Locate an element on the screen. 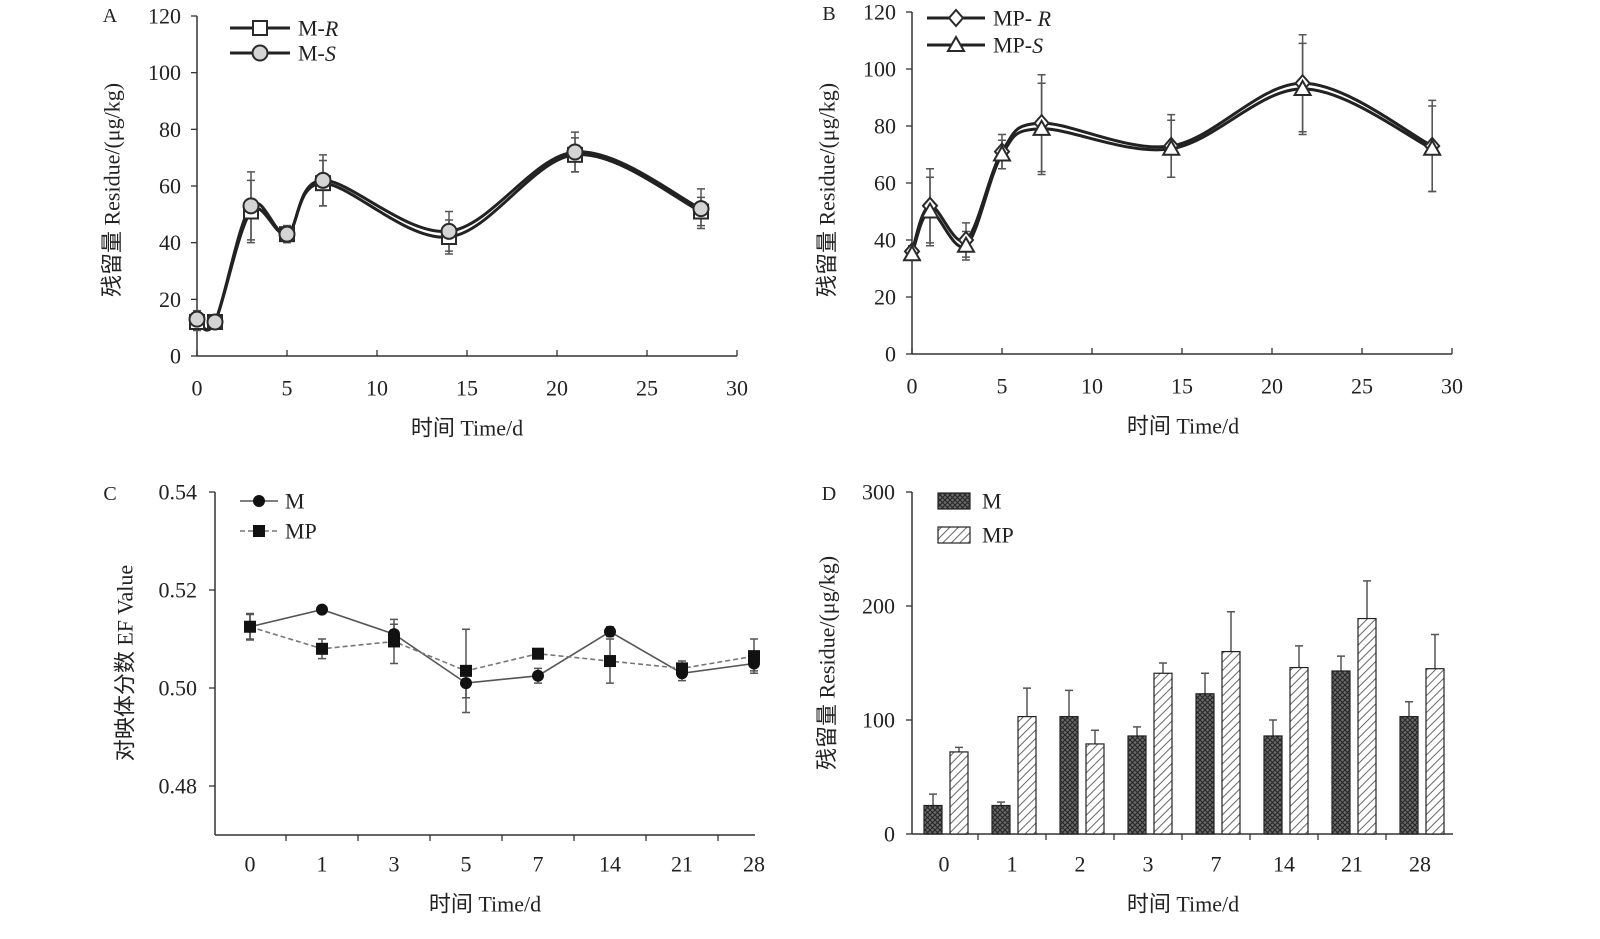  markers is located at coordinates (449, 237).